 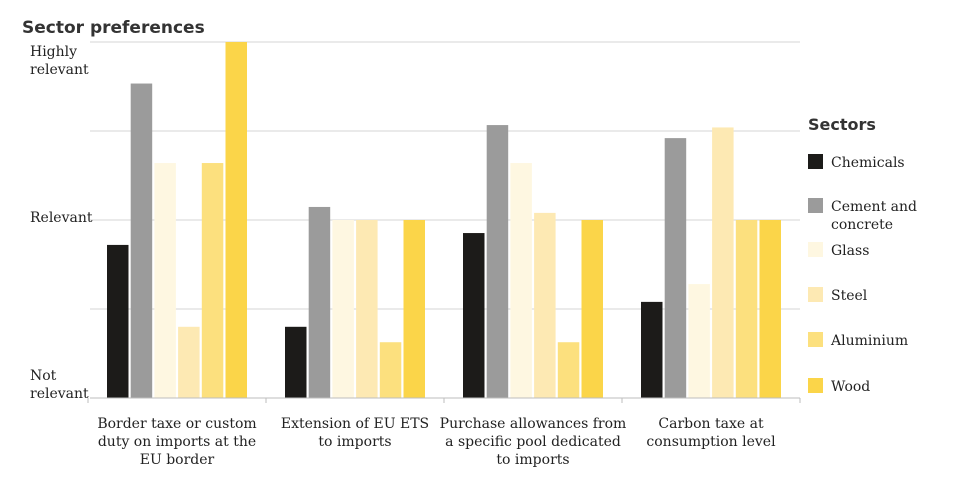 I want to click on legend-item: Aluminium, so click(x=858, y=340).